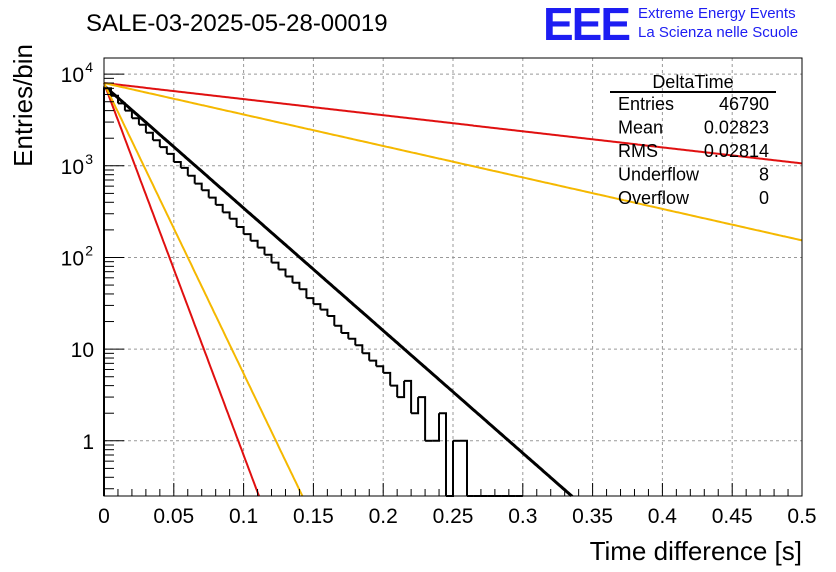 The width and height of the screenshot is (836, 572). What do you see at coordinates (592, 516) in the screenshot?
I see `x-tick-label: 0.35` at bounding box center [592, 516].